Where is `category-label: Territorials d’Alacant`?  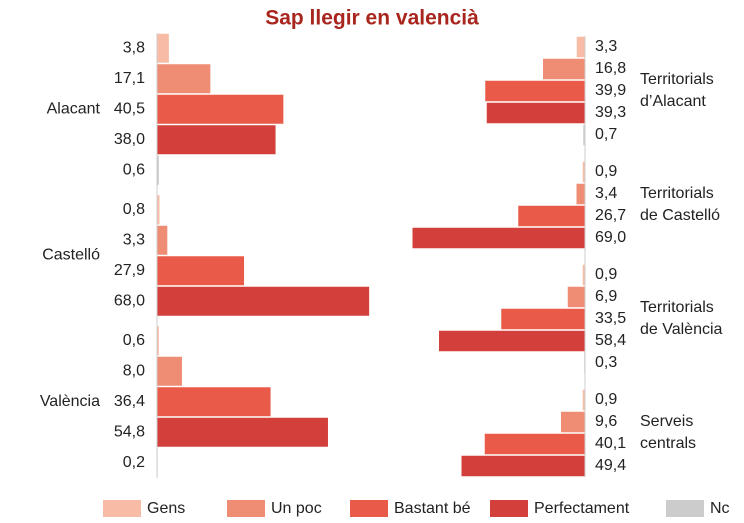 category-label: Territorials d’Alacant is located at coordinates (677, 90).